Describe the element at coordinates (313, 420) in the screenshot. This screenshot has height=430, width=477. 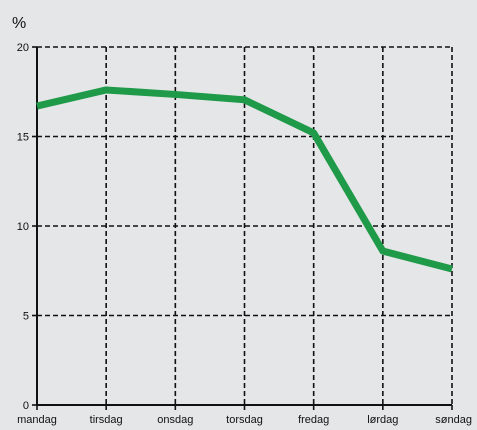
I see `x-tick-label-fredag: fredag` at that location.